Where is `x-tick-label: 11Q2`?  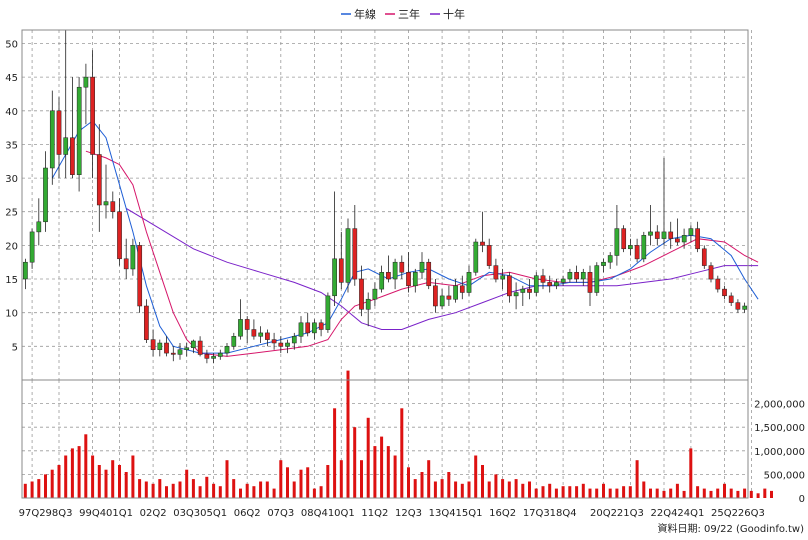 x-tick-label: 11Q2 is located at coordinates (374, 513).